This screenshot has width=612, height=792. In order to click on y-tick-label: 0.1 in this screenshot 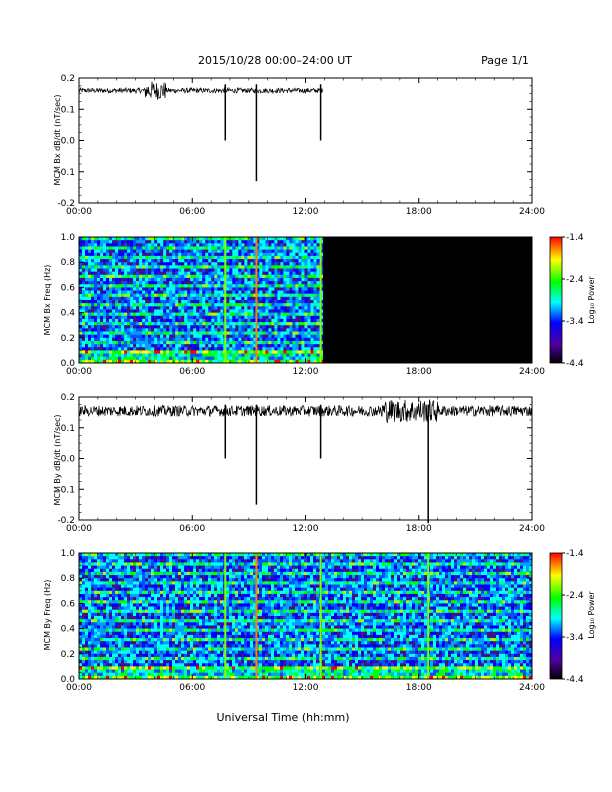, I will do `click(68, 110)`.